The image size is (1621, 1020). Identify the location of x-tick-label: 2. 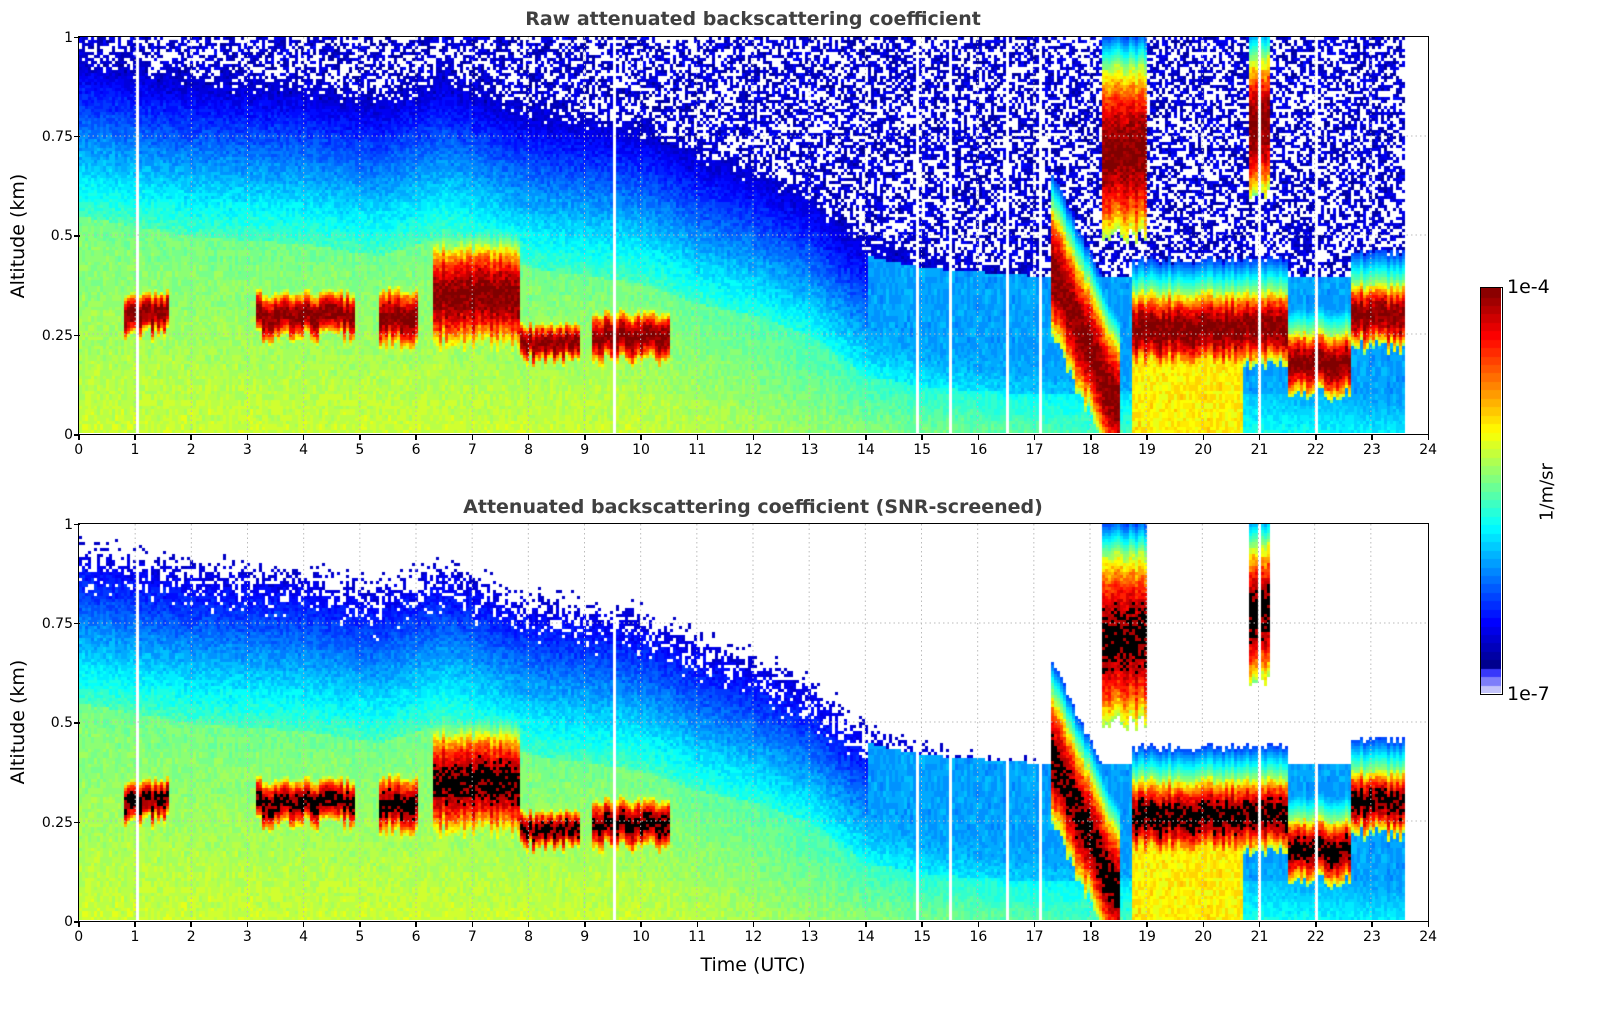
(191, 450).